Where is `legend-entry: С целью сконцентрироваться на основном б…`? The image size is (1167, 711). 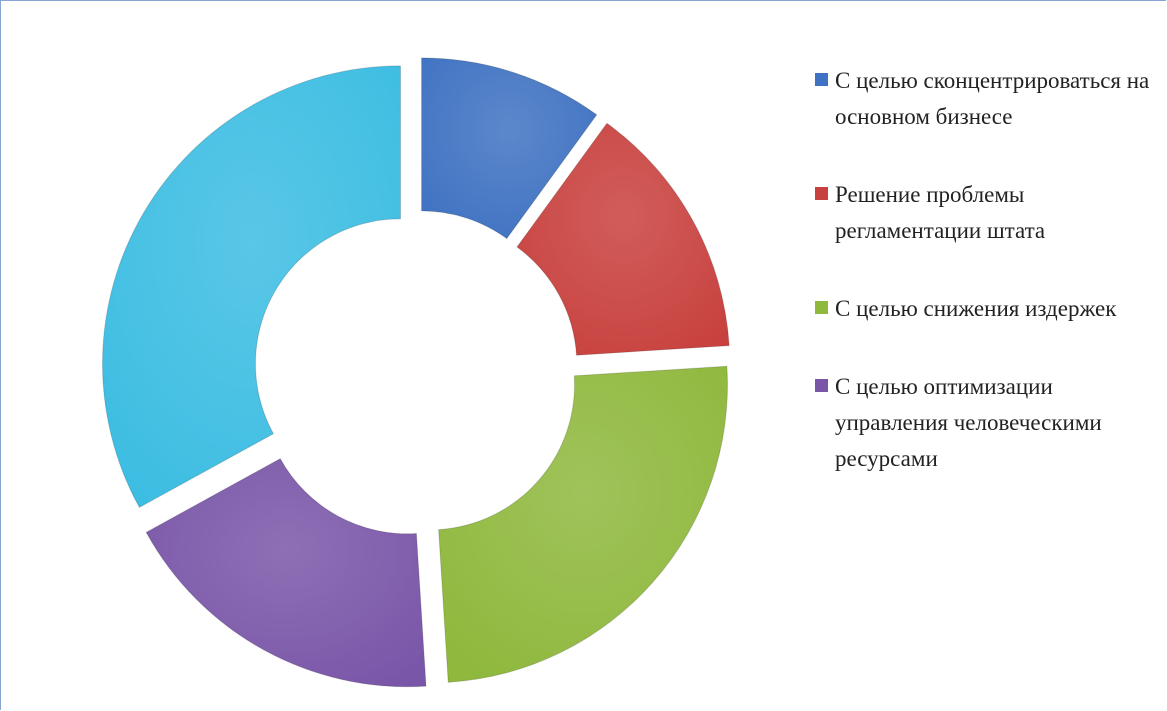
legend-entry: С целью сконцентрироваться на основном б… is located at coordinates (983, 99).